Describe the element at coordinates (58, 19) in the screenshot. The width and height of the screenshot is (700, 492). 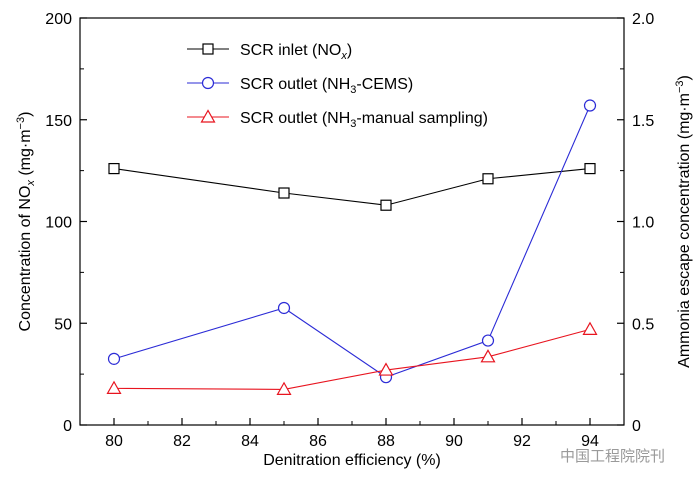
I see `y-left-tick-label: 200` at that location.